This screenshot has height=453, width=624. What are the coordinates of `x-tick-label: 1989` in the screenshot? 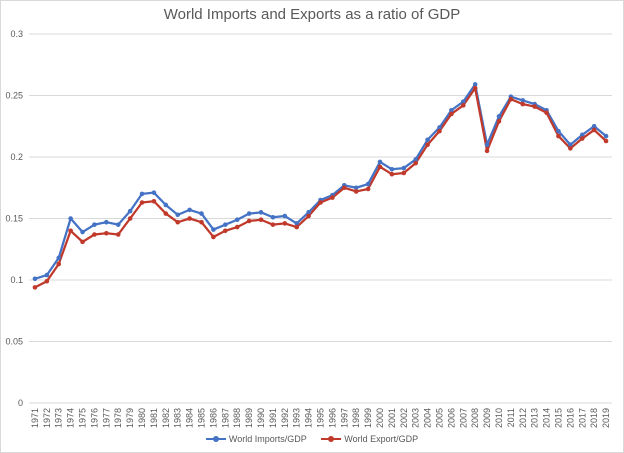 It's located at (249, 418).